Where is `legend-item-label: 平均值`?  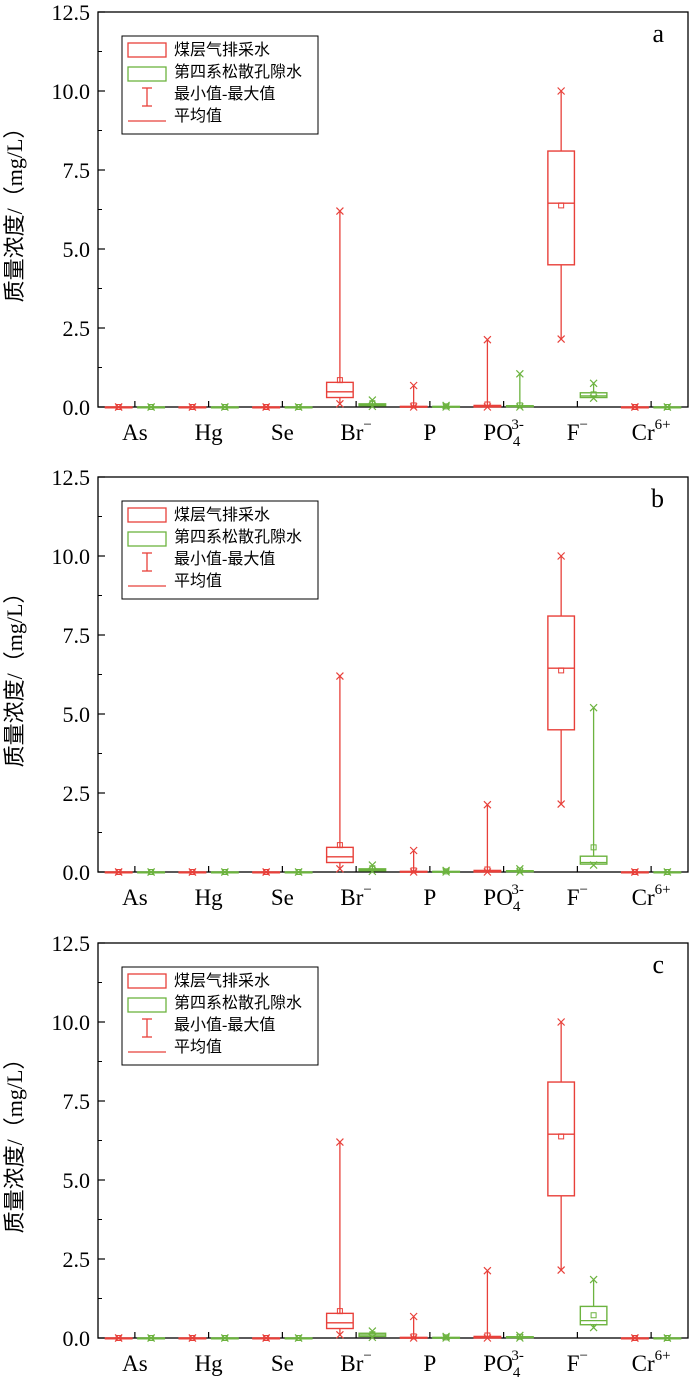
legend-item-label: 平均值 is located at coordinates (198, 116).